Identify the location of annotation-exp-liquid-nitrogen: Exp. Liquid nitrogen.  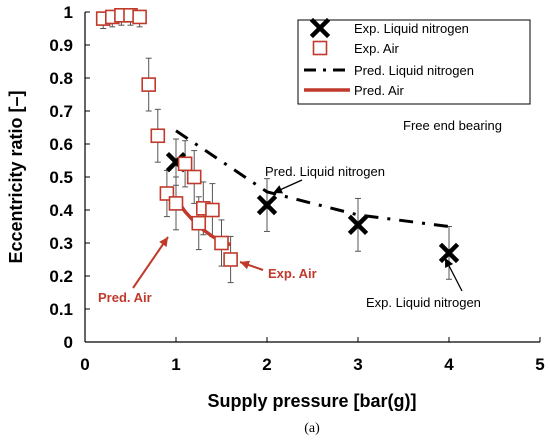
(423, 302).